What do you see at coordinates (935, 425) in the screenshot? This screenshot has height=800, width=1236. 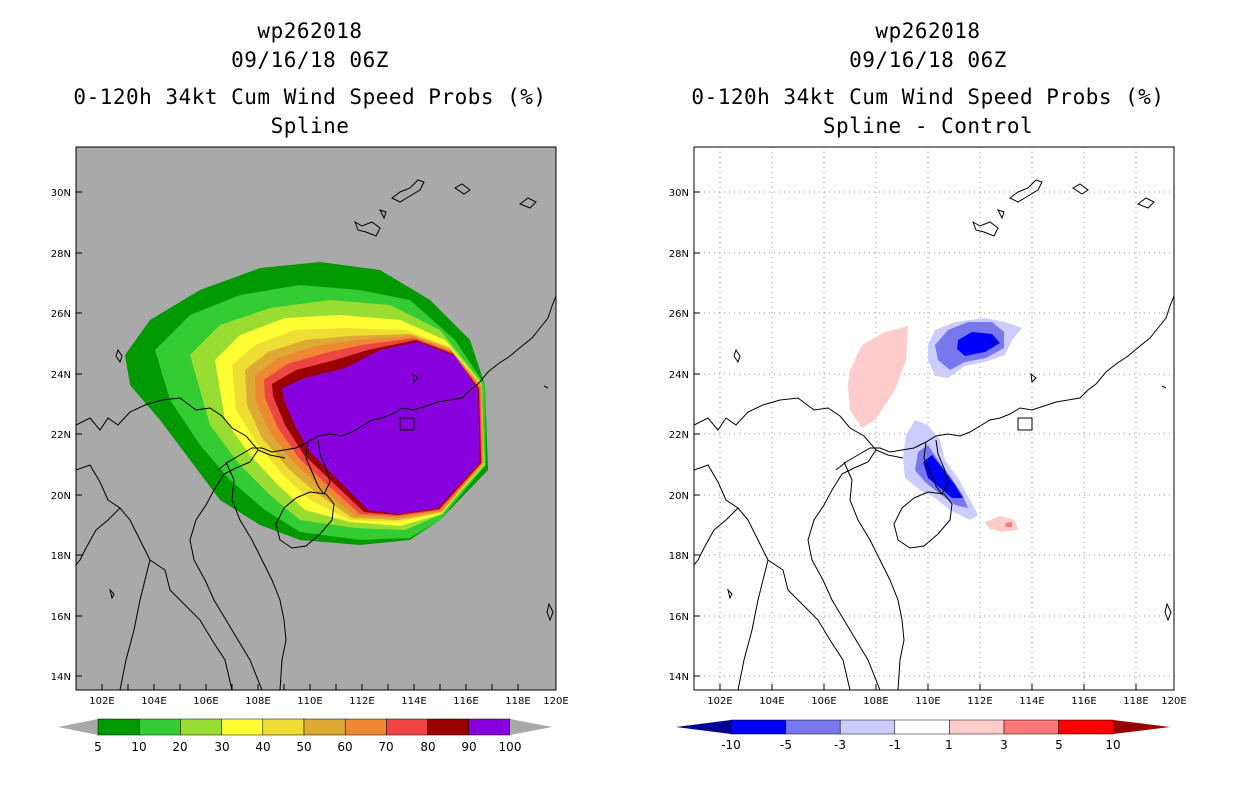 I see `right-difference-contours` at bounding box center [935, 425].